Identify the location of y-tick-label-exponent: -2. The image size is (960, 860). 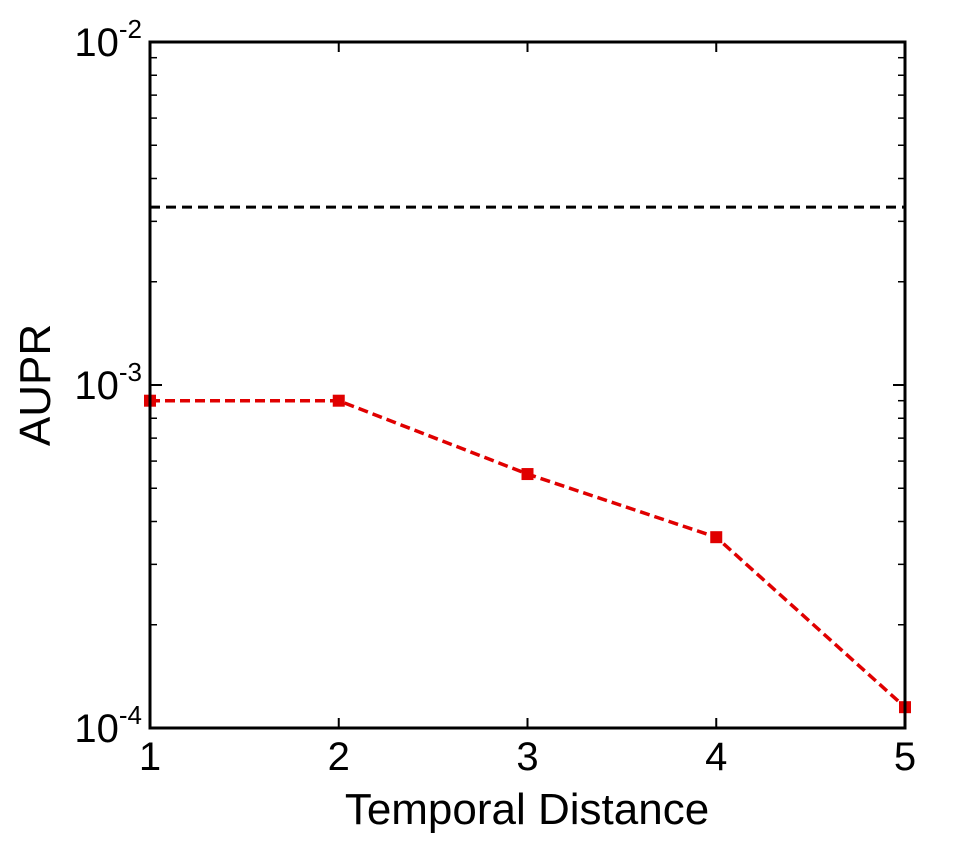
(130, 29).